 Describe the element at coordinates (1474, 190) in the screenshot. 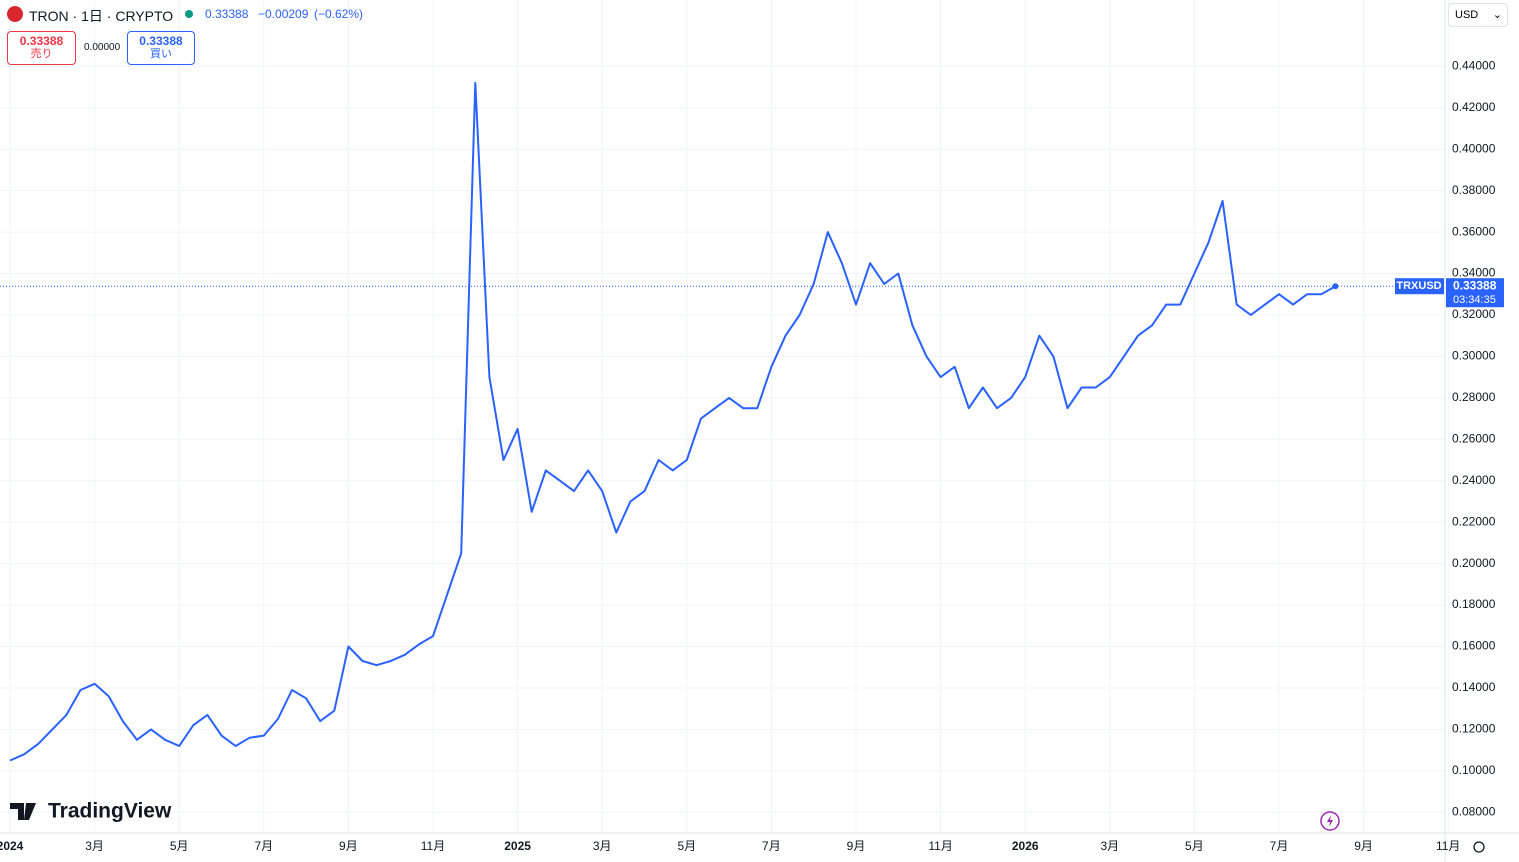

I see `y-tick-label: 0.38000` at that location.